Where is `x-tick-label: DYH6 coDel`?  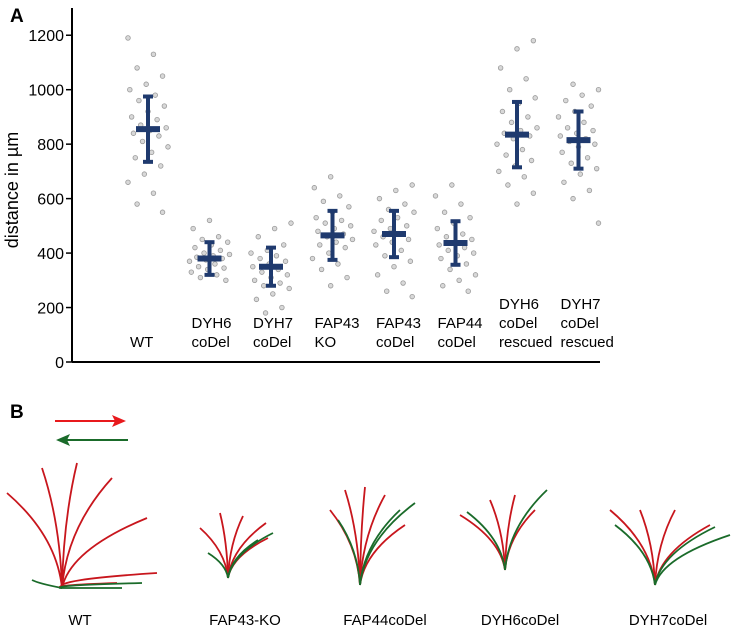 x-tick-label: DYH6 coDel is located at coordinates (212, 333).